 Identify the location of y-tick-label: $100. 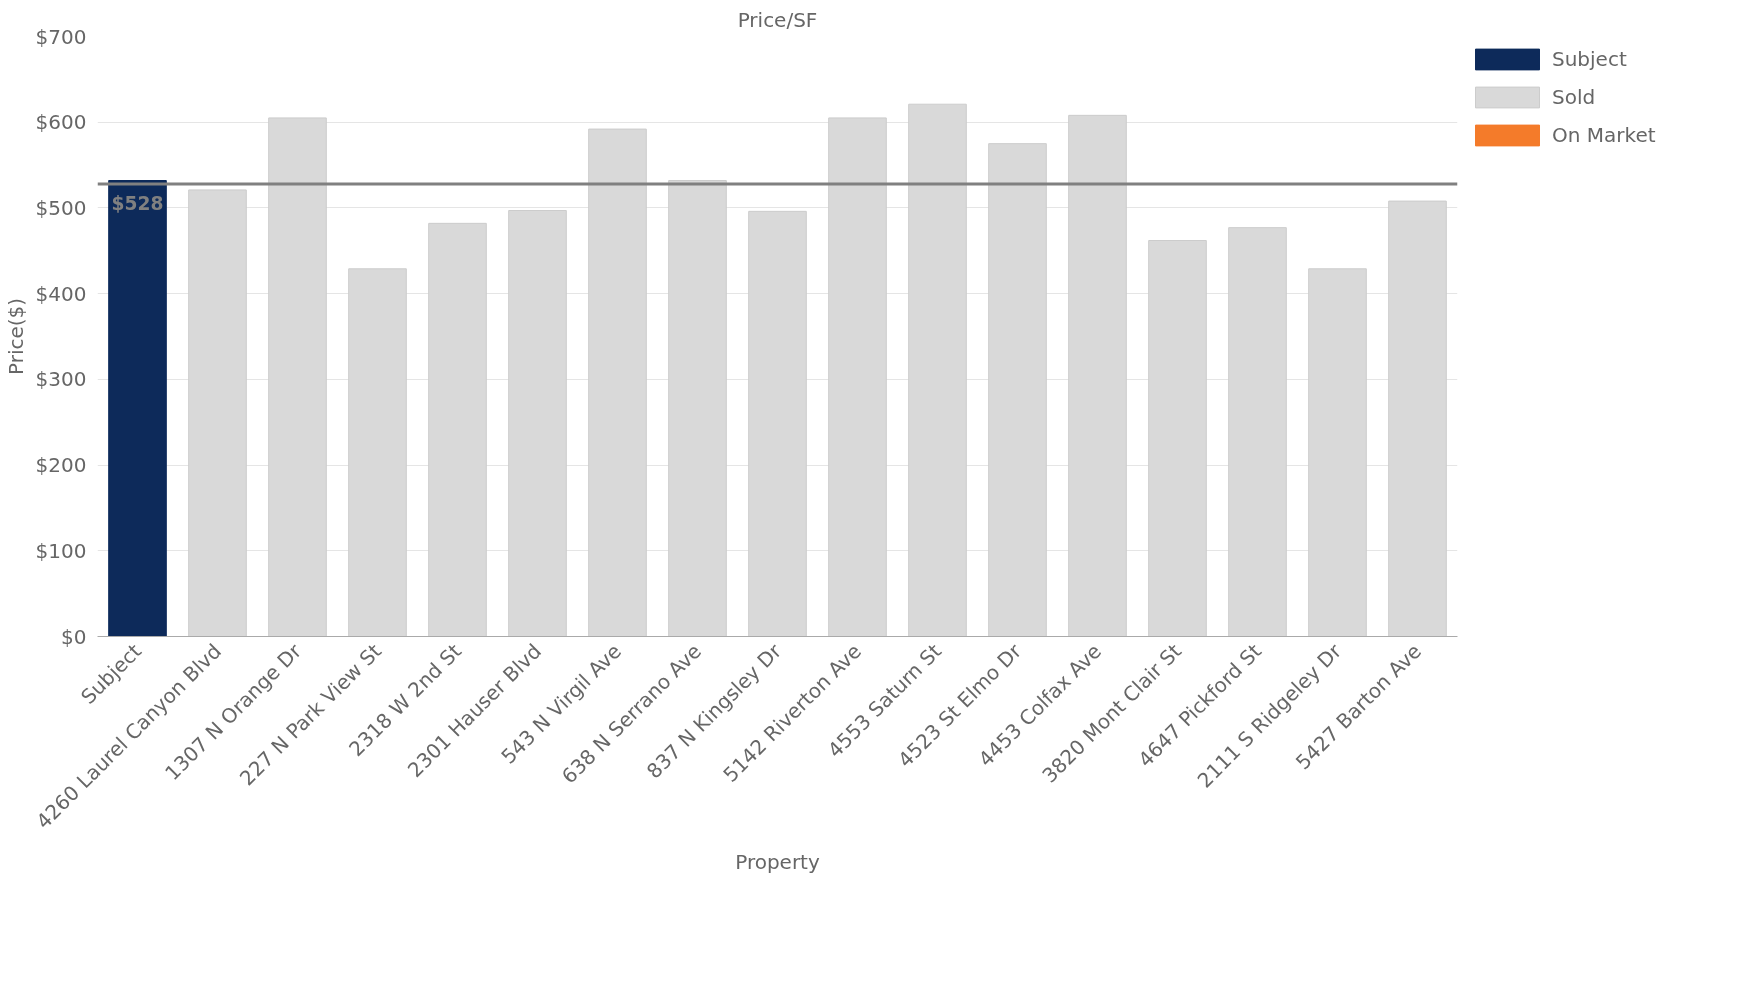
(61, 550).